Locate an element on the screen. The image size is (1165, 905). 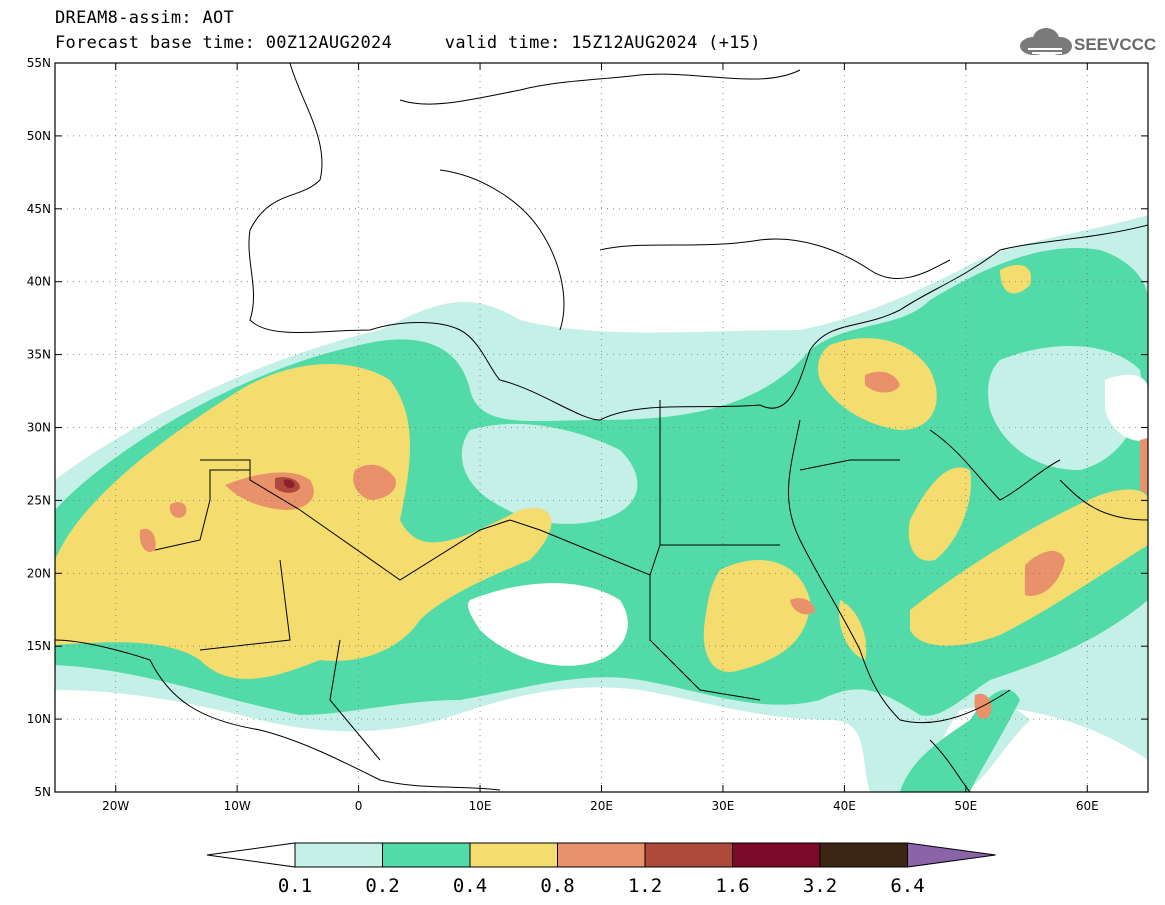
colorbar-label: 0.2 is located at coordinates (382, 886).